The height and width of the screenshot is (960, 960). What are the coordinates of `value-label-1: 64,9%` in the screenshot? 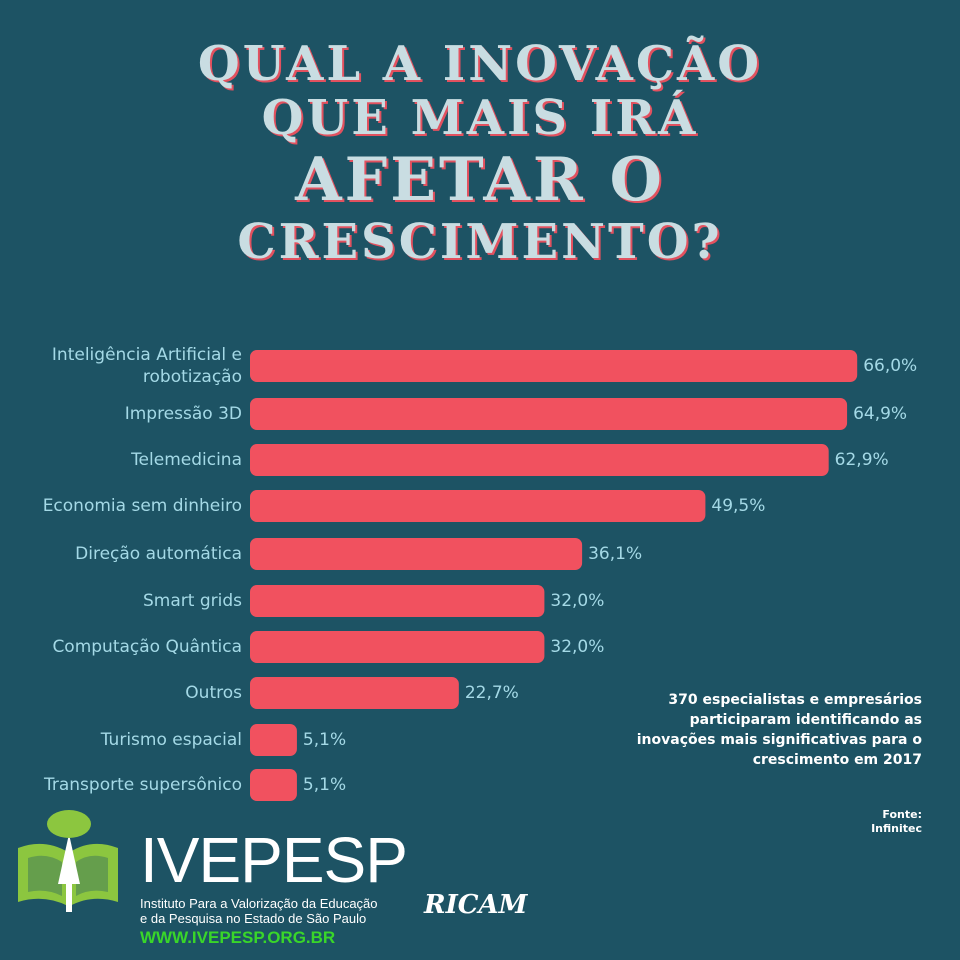 It's located at (880, 414).